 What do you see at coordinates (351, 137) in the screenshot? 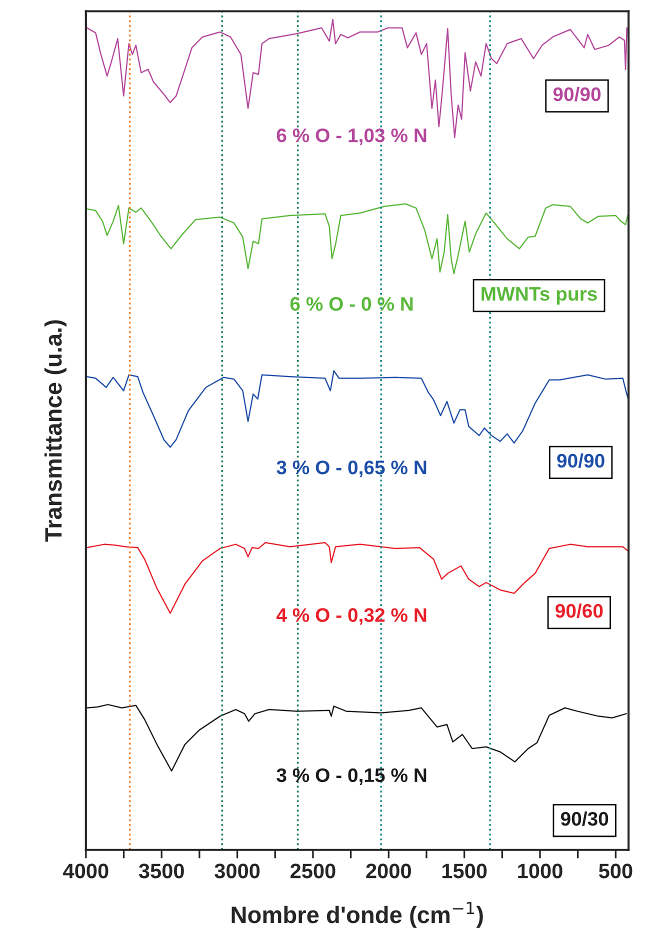
I see `annotation: 6 % O - 1,03 % N` at bounding box center [351, 137].